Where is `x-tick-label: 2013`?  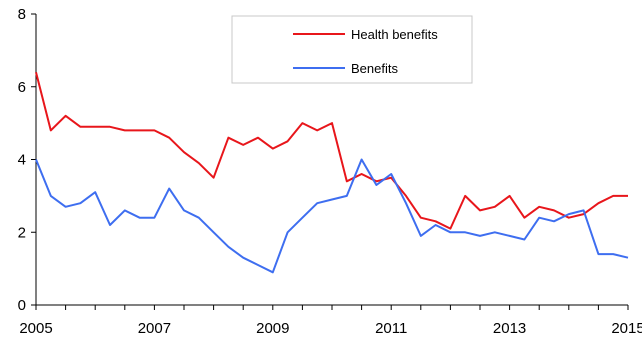 x-tick-label: 2013 is located at coordinates (509, 328).